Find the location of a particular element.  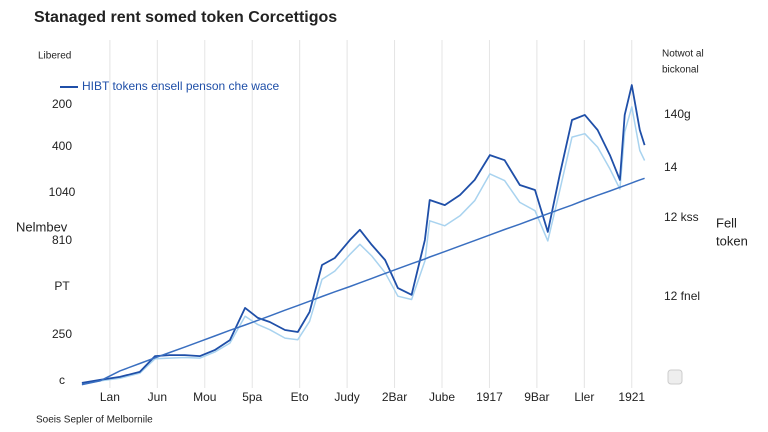

y-label: 1040 is located at coordinates (62, 192).